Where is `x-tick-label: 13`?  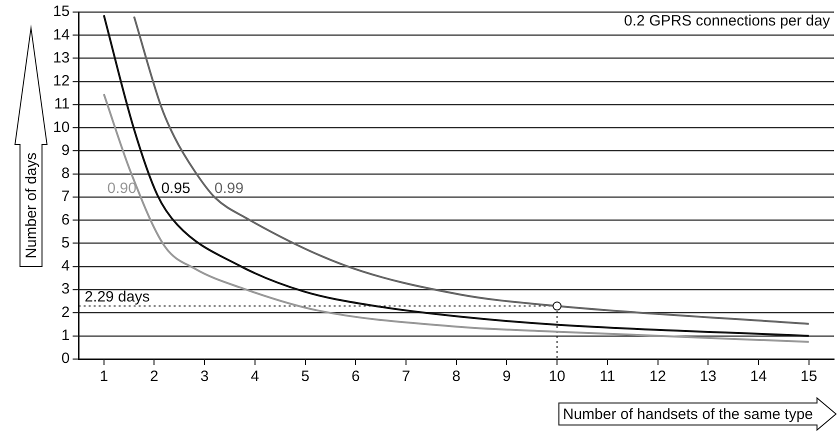
x-tick-label: 13 is located at coordinates (708, 377).